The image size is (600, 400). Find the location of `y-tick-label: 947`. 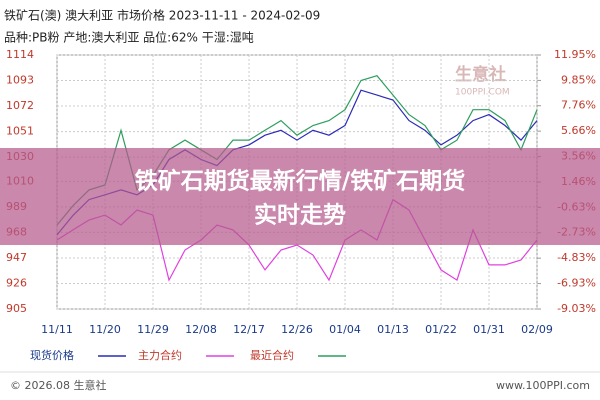

y-tick-label: 947 is located at coordinates (16, 257).